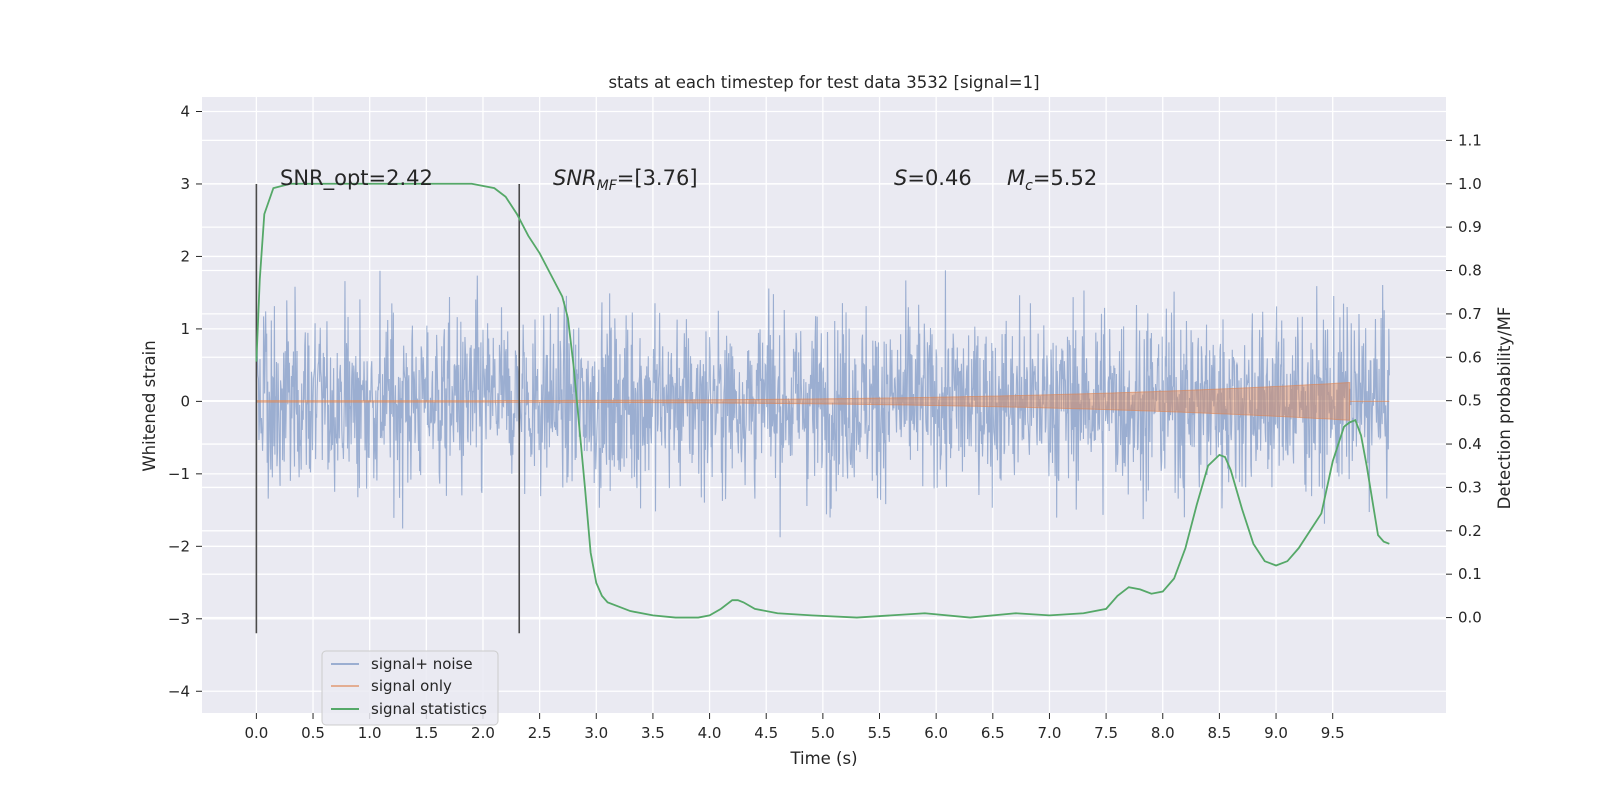 This screenshot has width=1600, height=800. Describe the element at coordinates (803, 401) in the screenshot. I see `signal-only-series` at that location.